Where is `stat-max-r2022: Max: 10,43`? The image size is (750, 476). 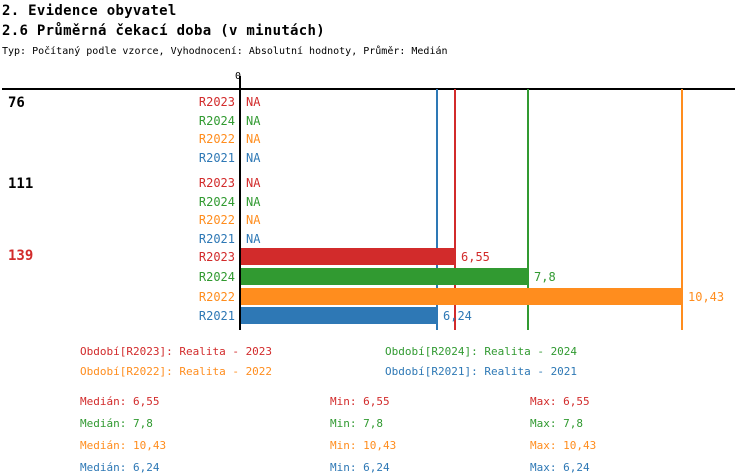
stat-max-r2022: Max: 10,43 is located at coordinates (563, 445).